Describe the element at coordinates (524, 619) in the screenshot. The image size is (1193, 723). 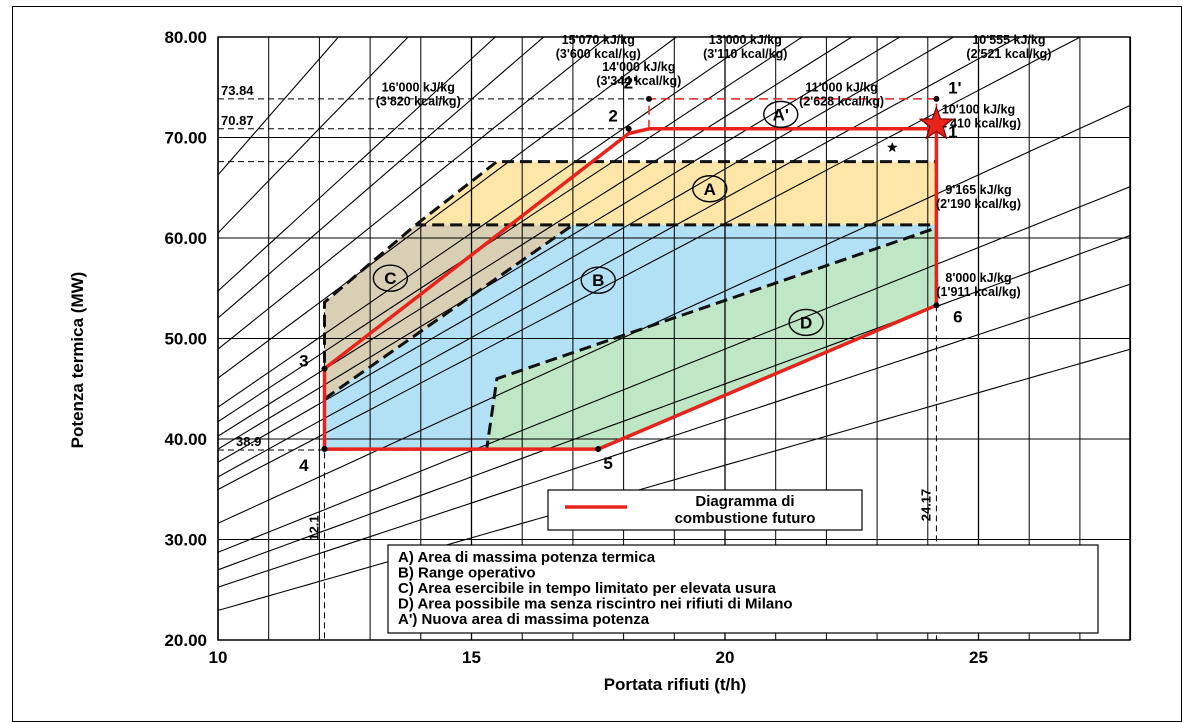
I see `note-line: A') Nuova area di massima potenza` at that location.